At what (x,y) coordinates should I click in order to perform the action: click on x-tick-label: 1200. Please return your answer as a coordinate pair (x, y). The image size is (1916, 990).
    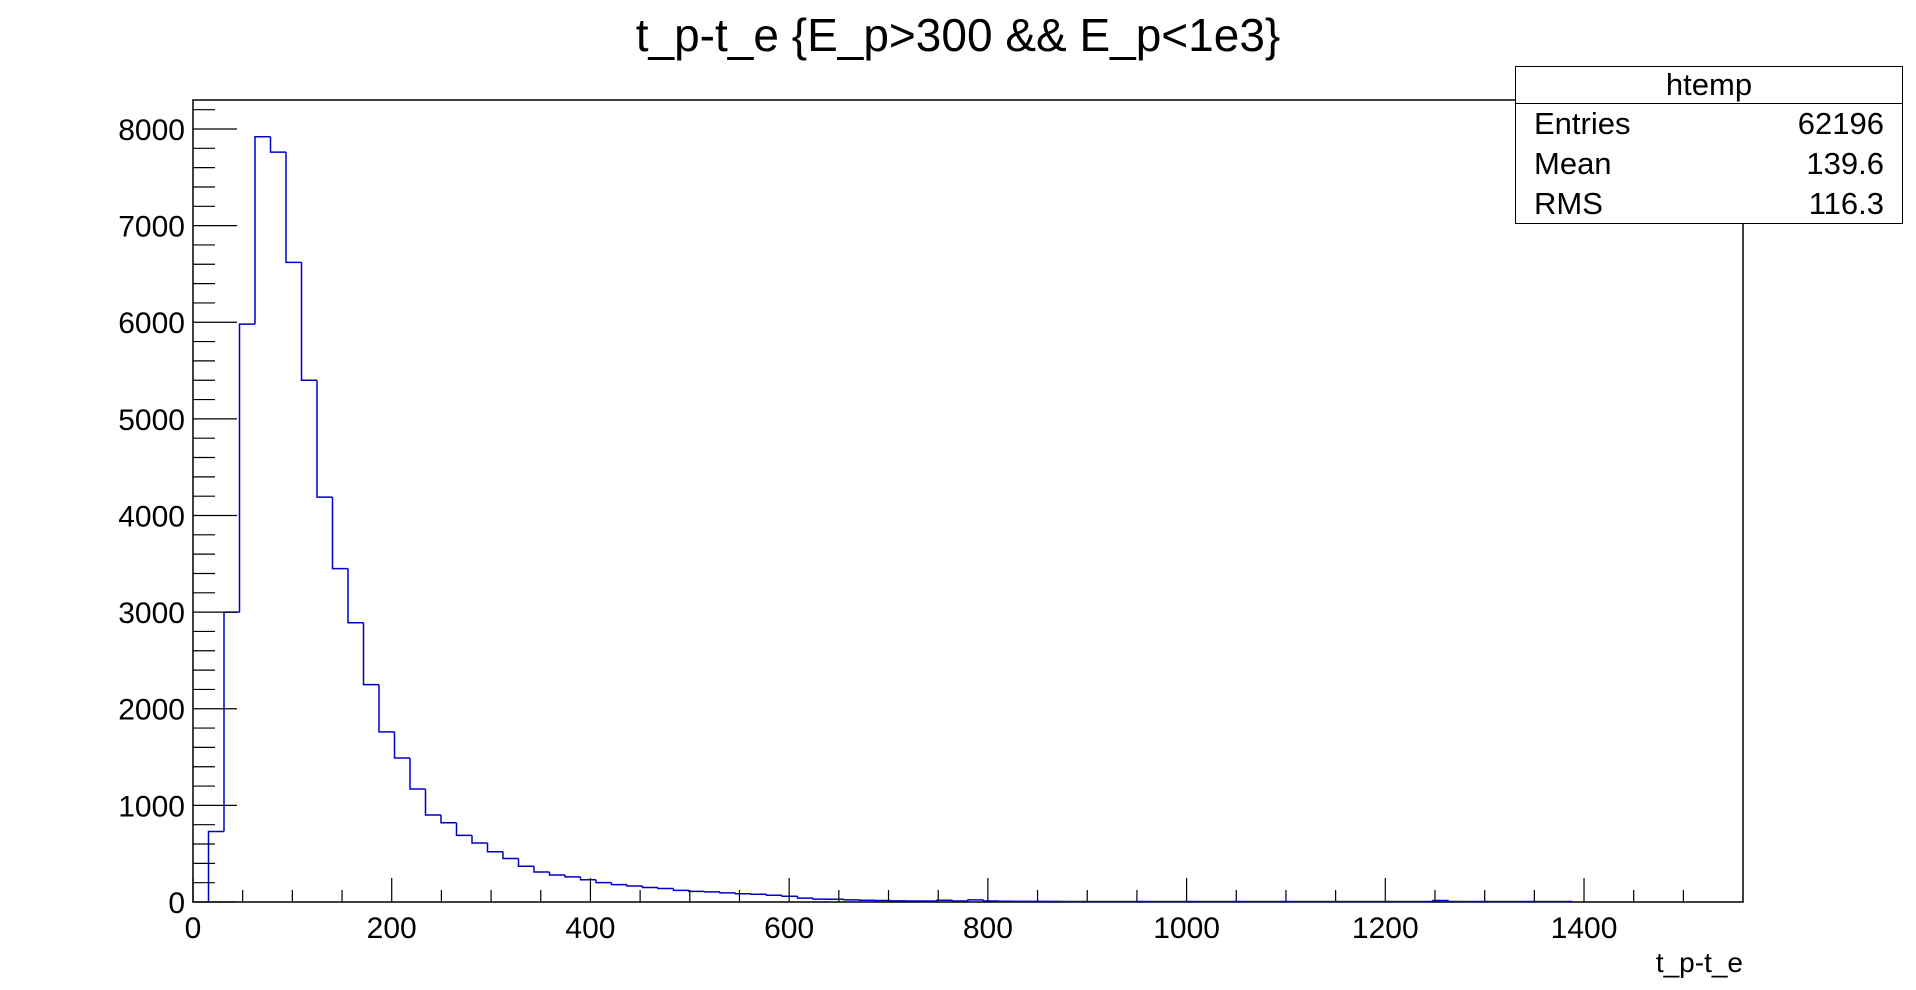
    Looking at the image, I should click on (1385, 928).